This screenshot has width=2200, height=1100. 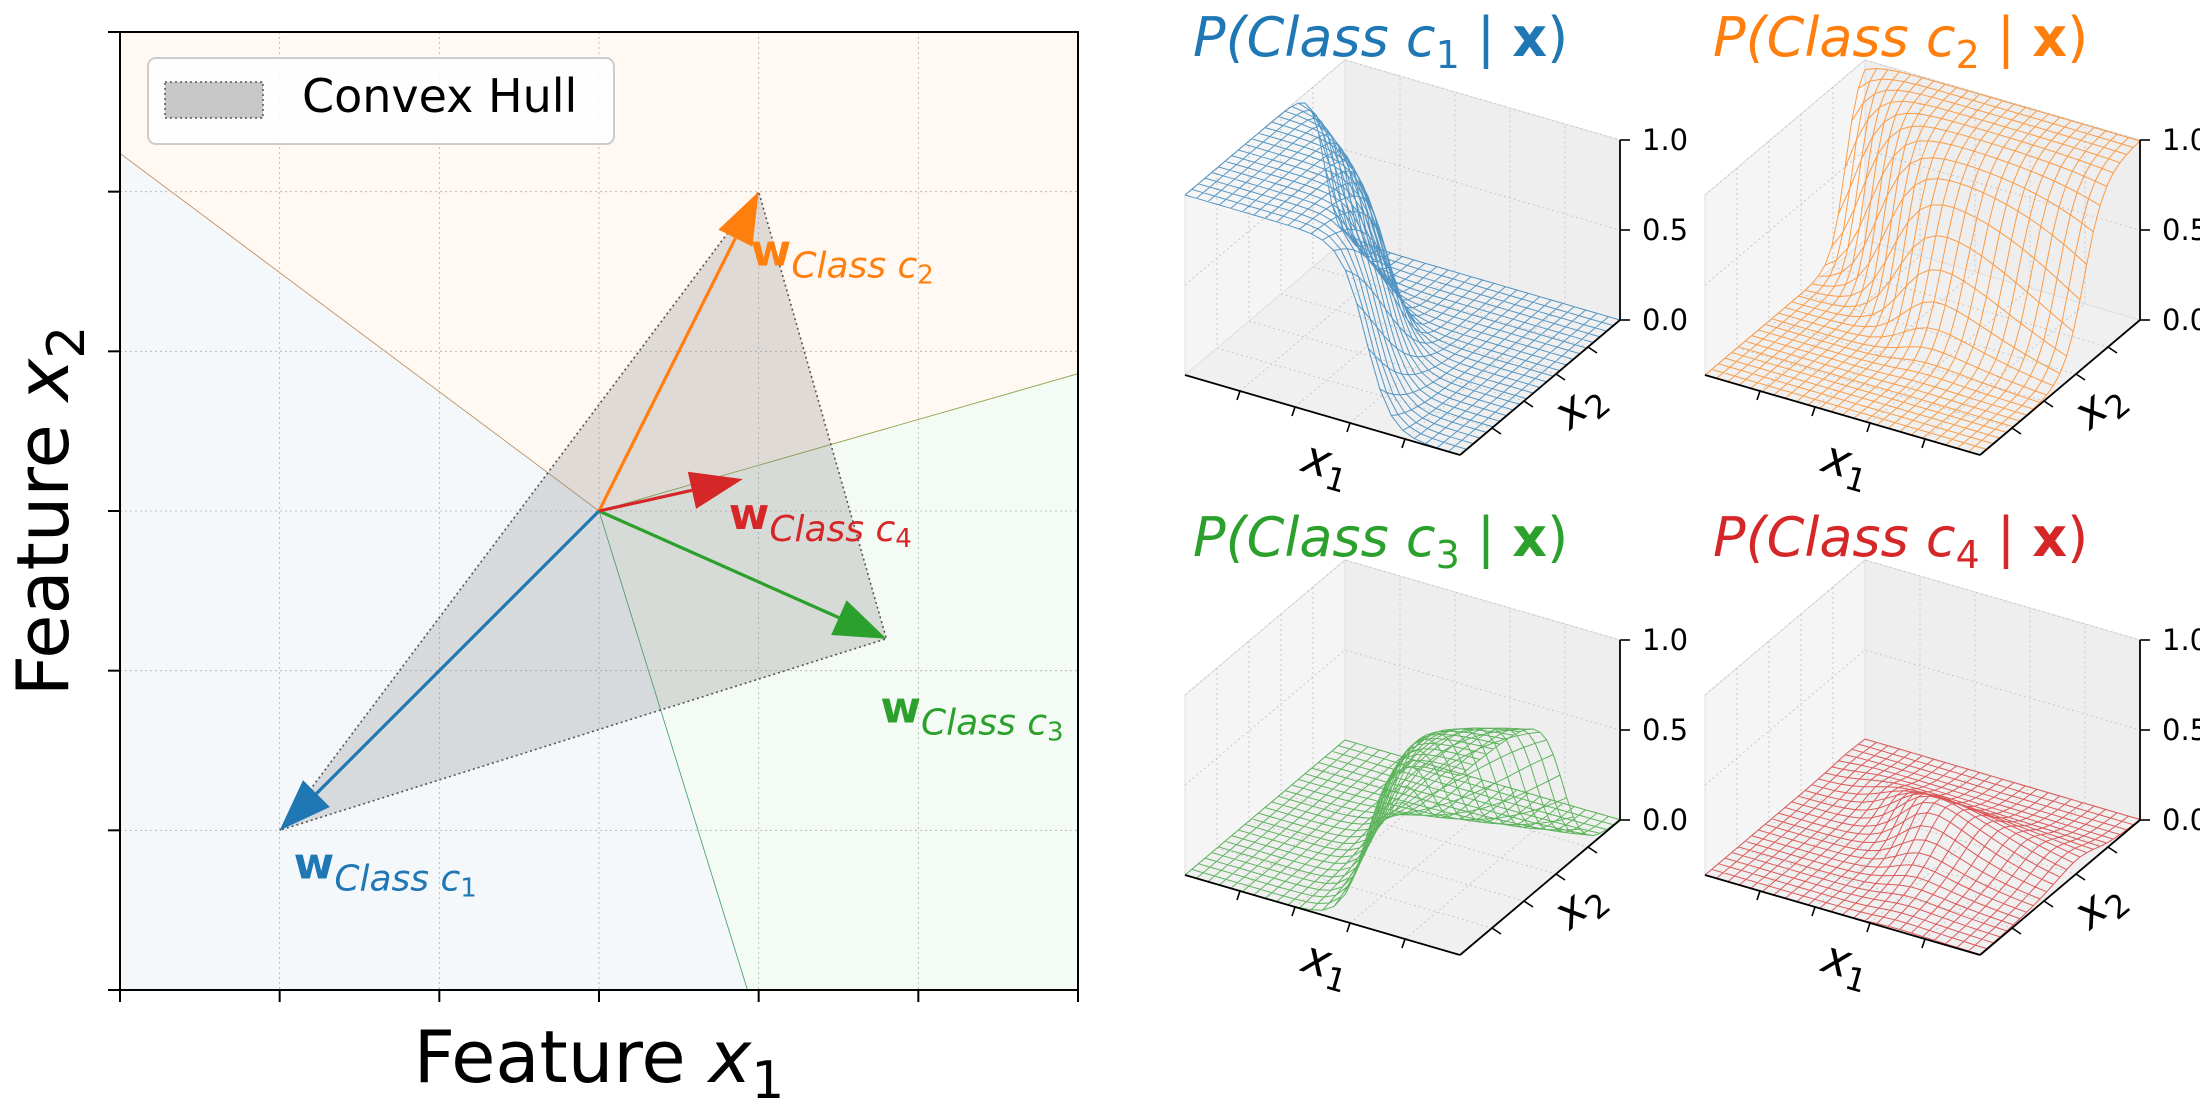 I want to click on surface-panel-4: 0.0 0.5 1.0 x1 x2 P(Class c4 | x), so click(x=1951, y=753).